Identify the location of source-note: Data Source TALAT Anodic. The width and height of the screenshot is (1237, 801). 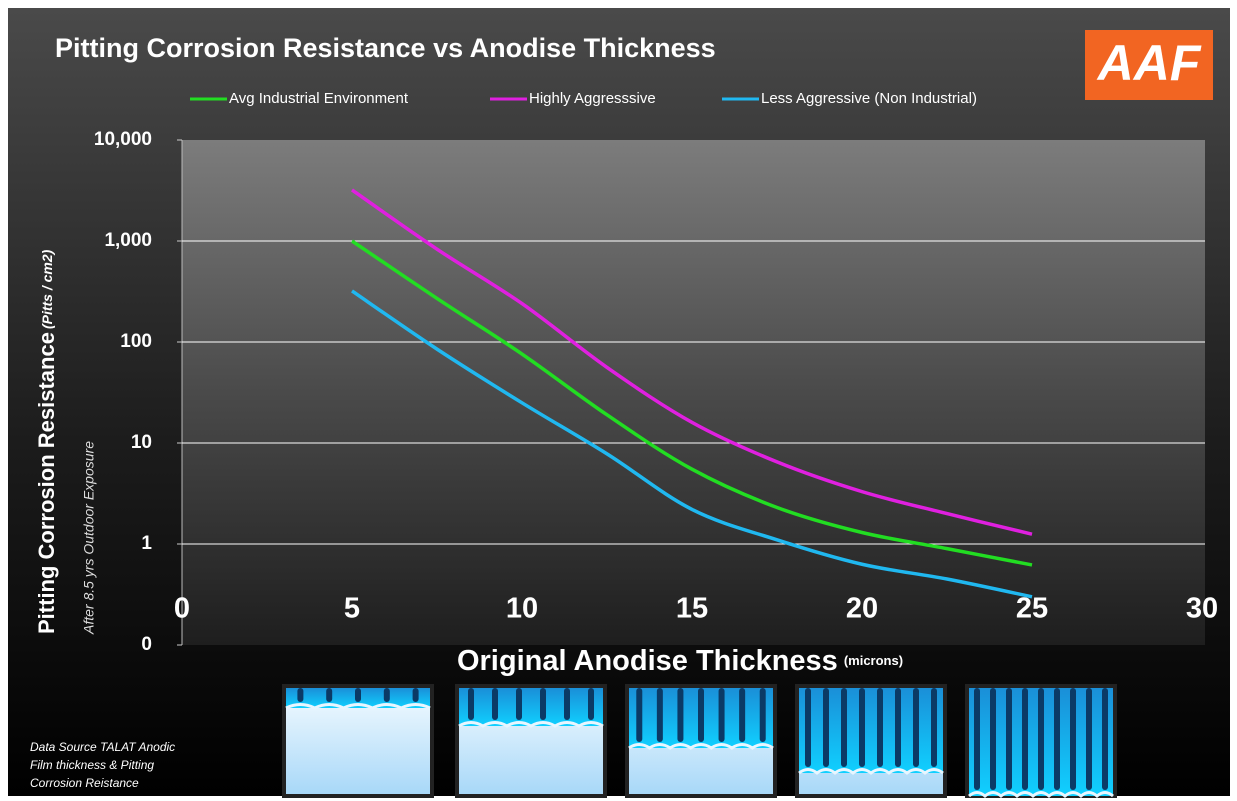
(102, 747).